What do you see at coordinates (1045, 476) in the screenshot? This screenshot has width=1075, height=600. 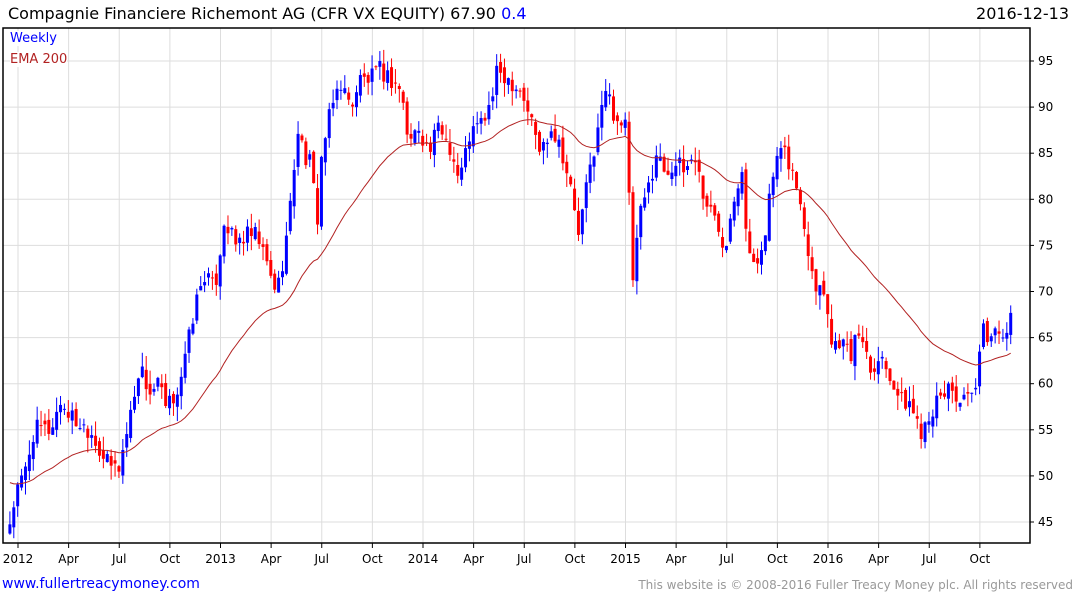 I see `y-tick-label: 50` at bounding box center [1045, 476].